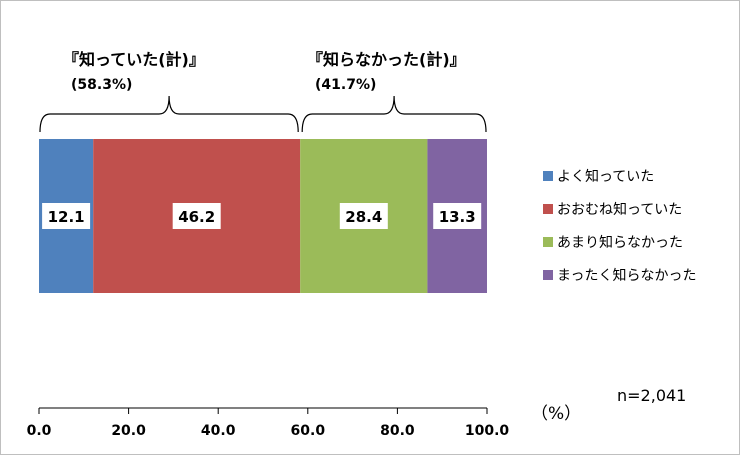  I want to click on group-title-1: 『知っていた(計)』, so click(134, 59).